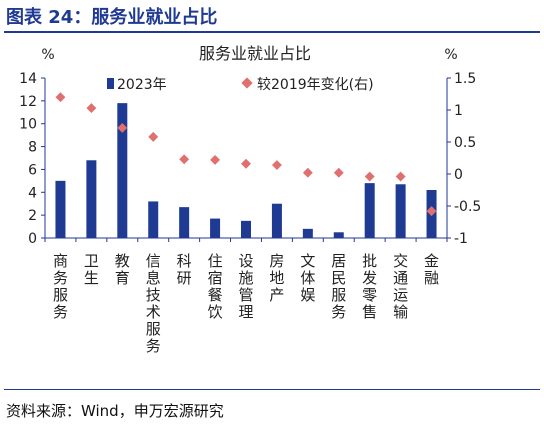 The height and width of the screenshot is (427, 544). What do you see at coordinates (28, 125) in the screenshot?
I see `left-tick-label: 10` at bounding box center [28, 125].